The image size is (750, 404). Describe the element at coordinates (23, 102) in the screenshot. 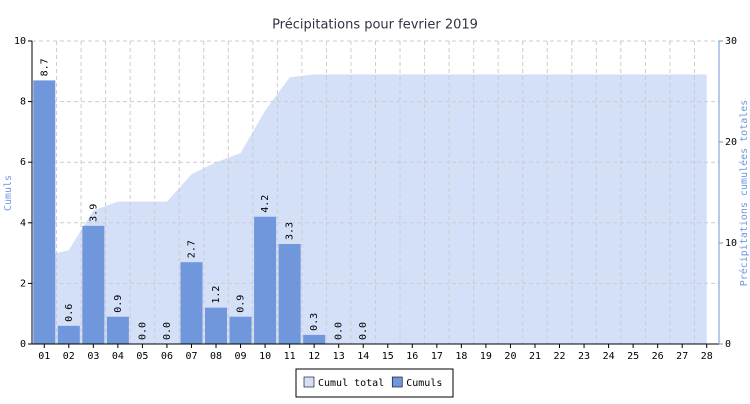

I see `y-tick-label: 8` at that location.